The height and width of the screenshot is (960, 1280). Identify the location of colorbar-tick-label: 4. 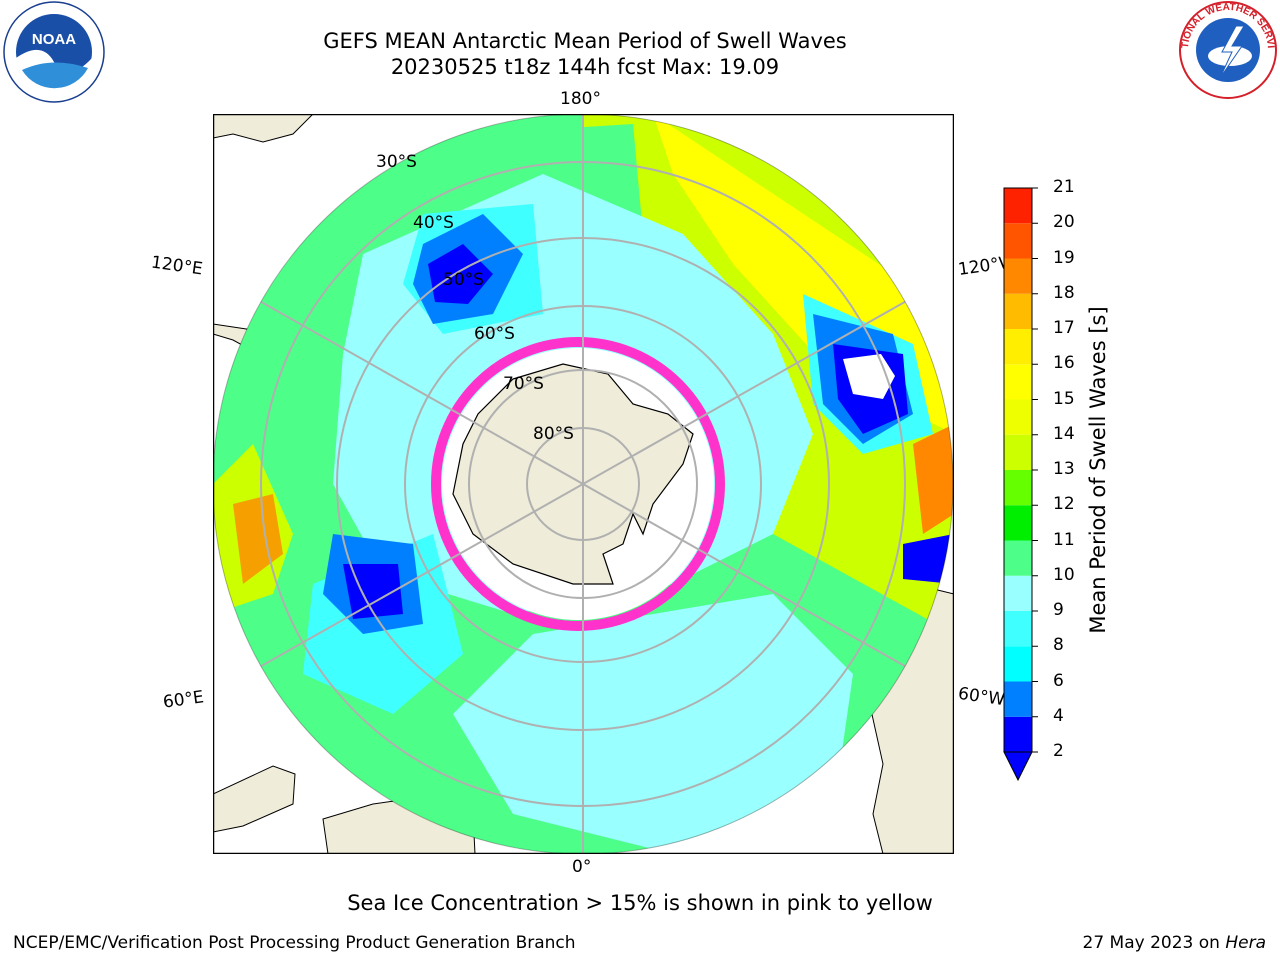
(1058, 715).